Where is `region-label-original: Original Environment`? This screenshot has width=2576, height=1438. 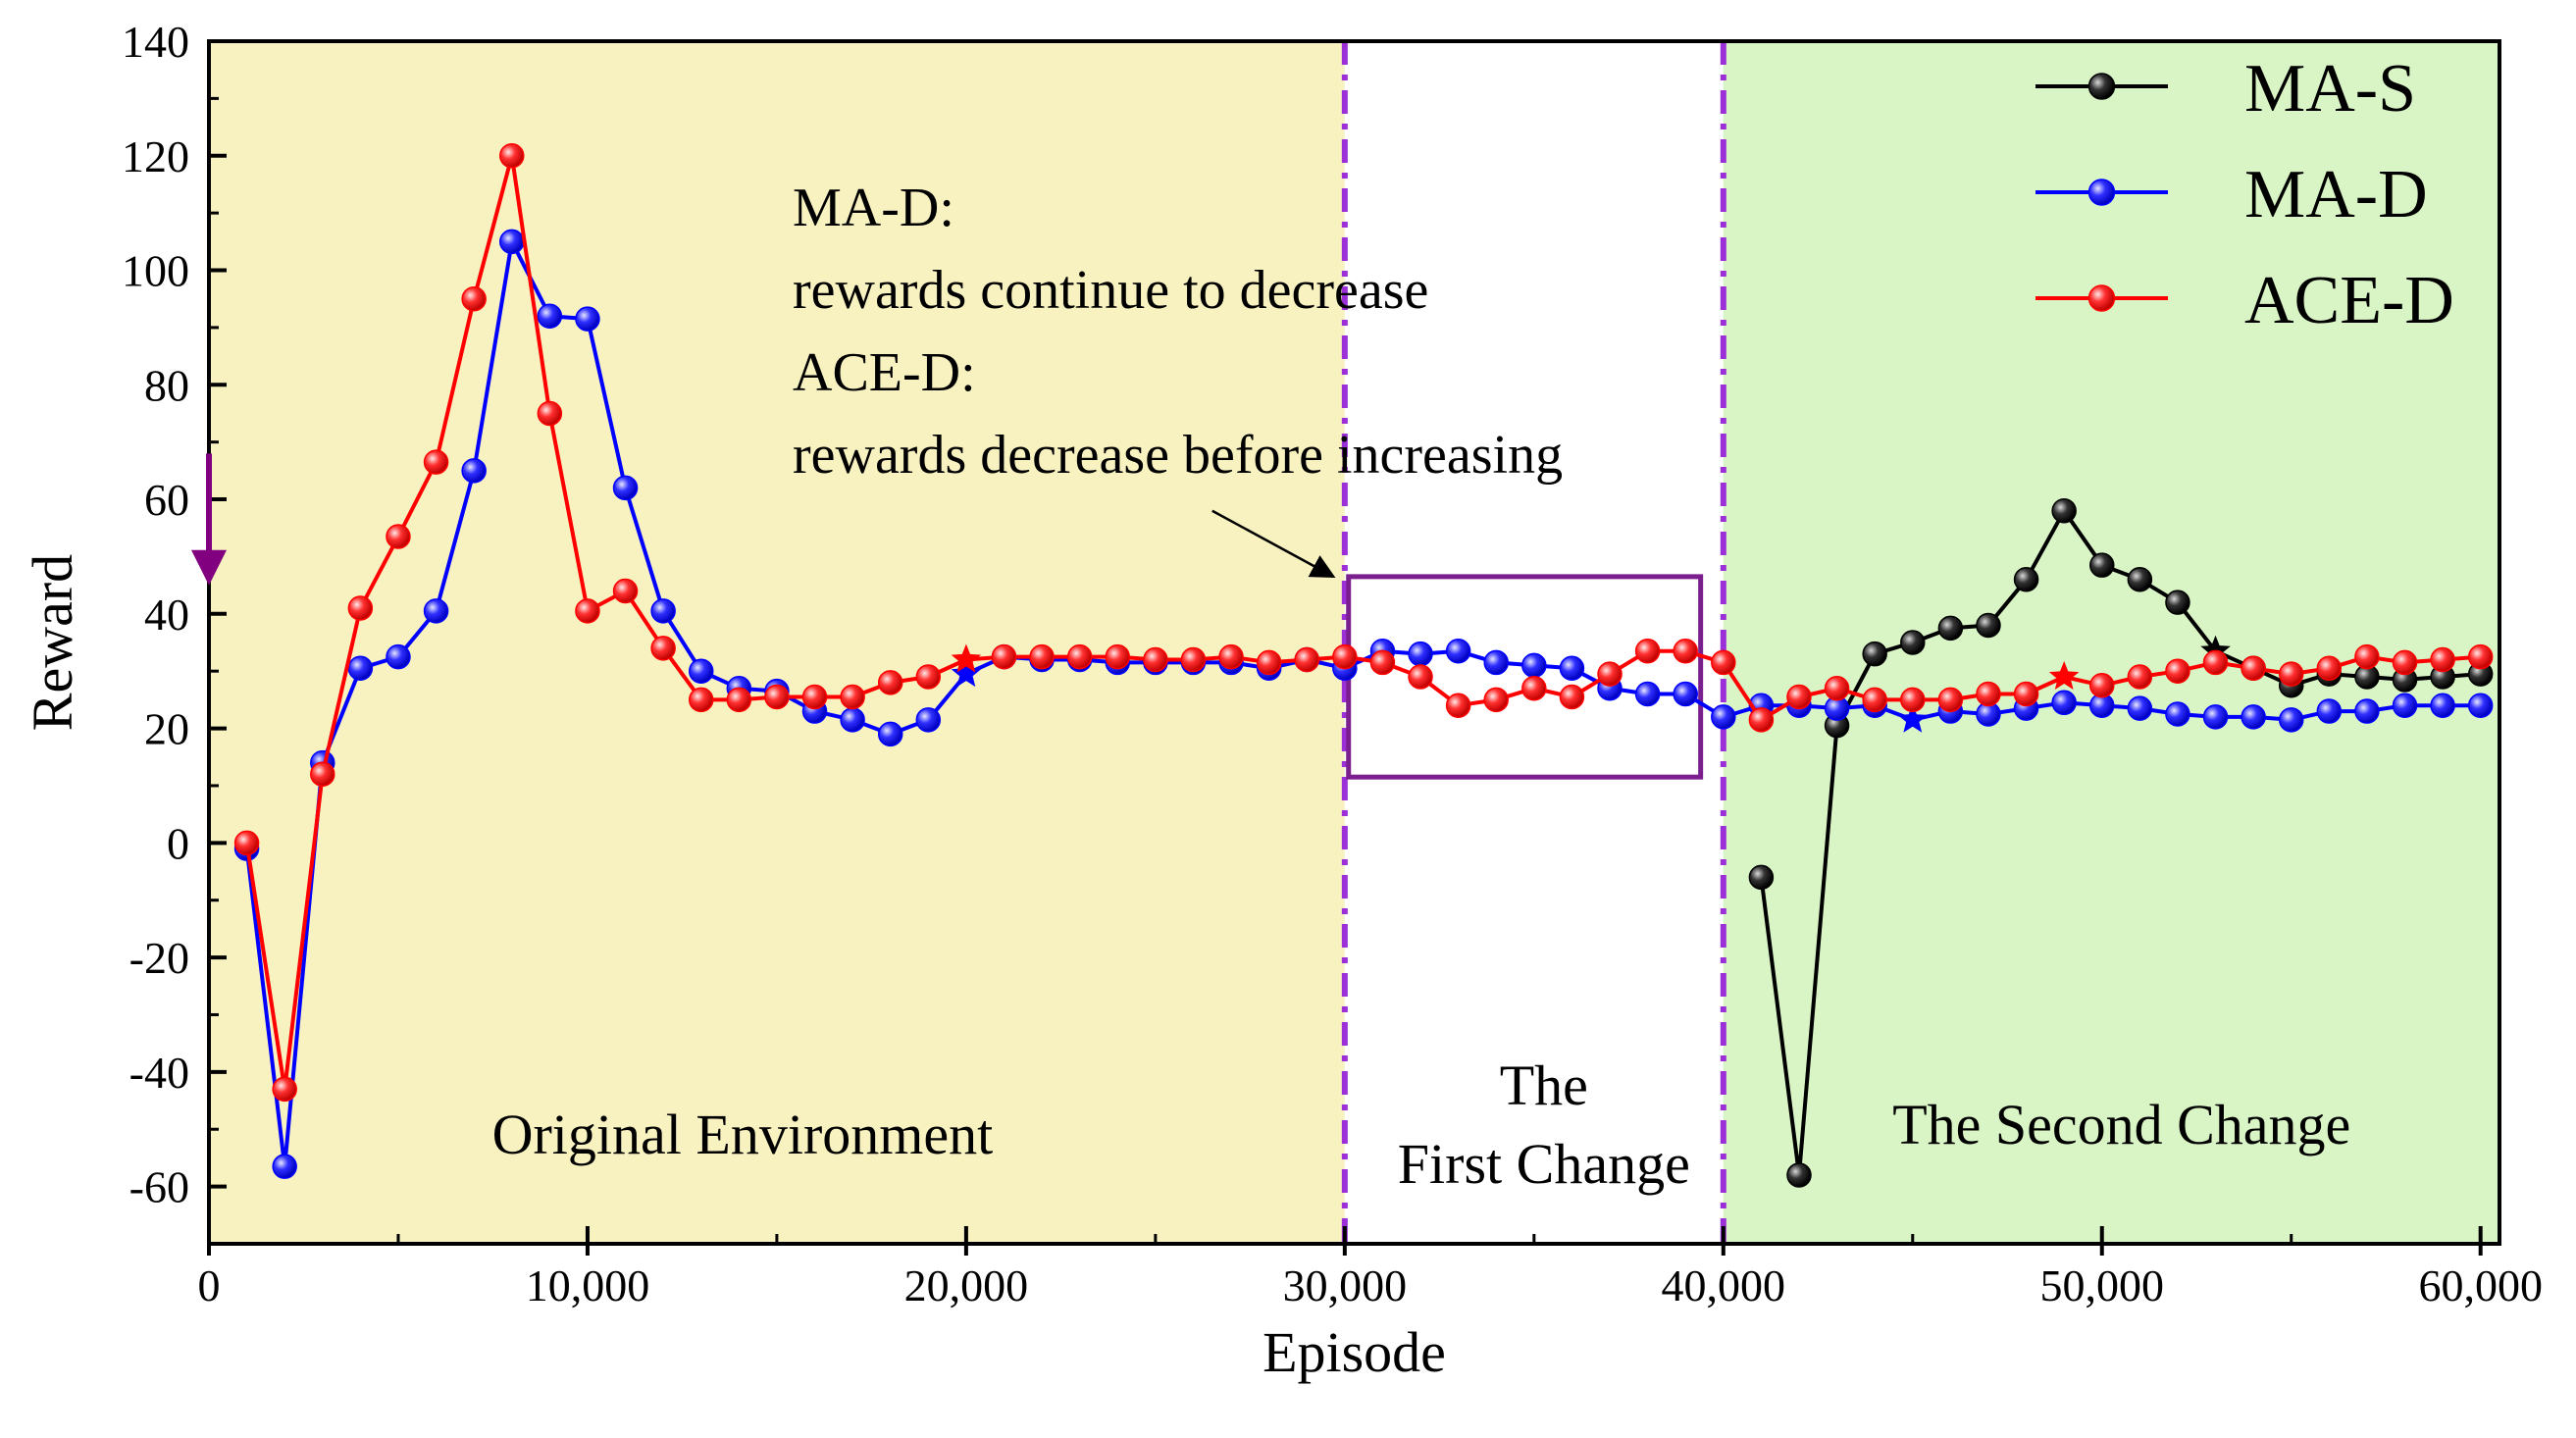 region-label-original: Original Environment is located at coordinates (743, 1135).